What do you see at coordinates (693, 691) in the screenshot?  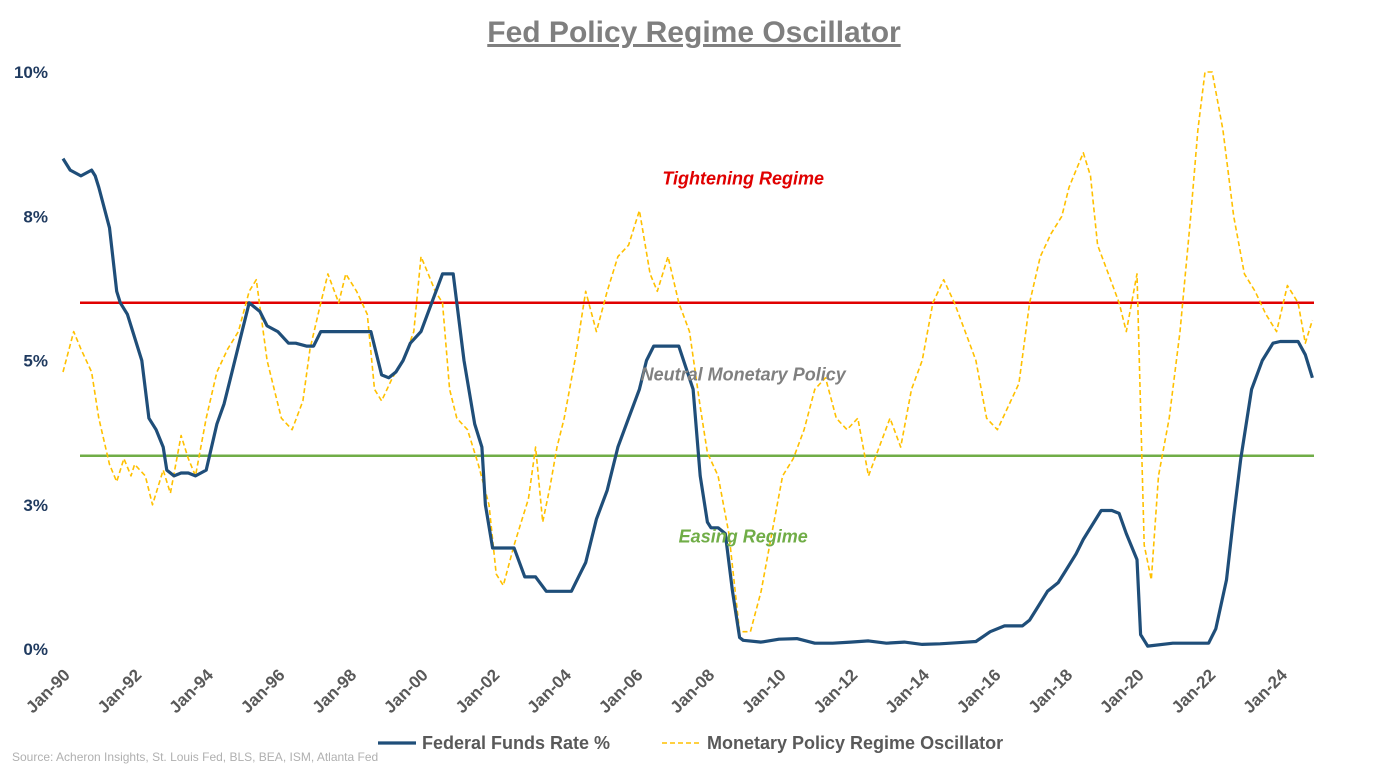 I see `x-tick-label: Jan-08` at bounding box center [693, 691].